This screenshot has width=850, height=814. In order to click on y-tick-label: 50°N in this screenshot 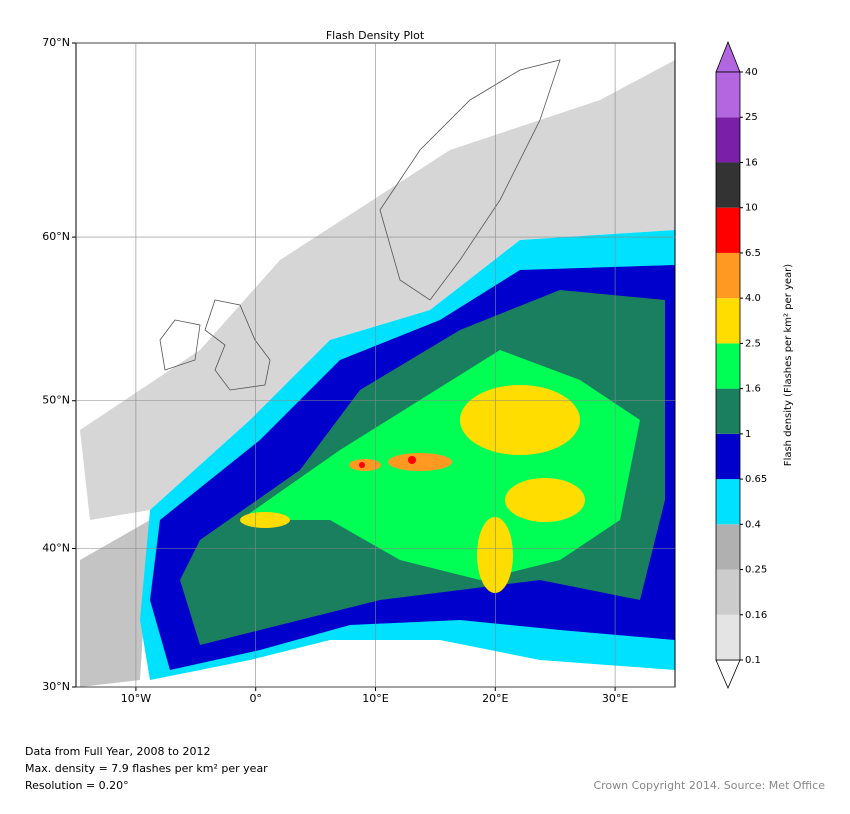, I will do `click(56, 400)`.